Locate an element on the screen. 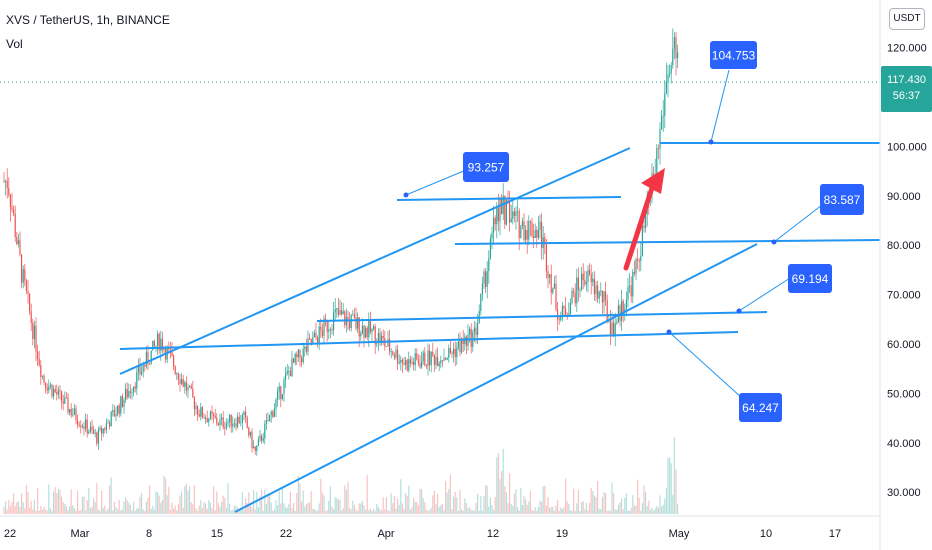  time-tick-label: 12 is located at coordinates (493, 534).